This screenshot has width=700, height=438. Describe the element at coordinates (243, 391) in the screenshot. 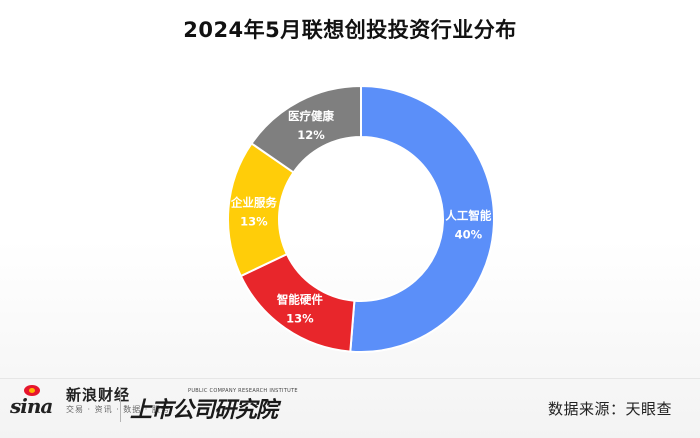

I see `institute-english-name: PUBLIC COMPANY RESEARCH INSTITUTE` at that location.